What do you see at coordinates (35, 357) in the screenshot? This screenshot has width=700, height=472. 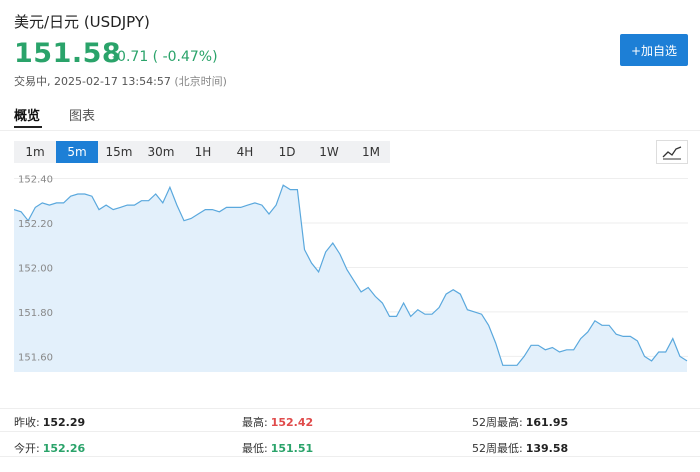 I see `y-tick-label: 151.60` at bounding box center [35, 357].